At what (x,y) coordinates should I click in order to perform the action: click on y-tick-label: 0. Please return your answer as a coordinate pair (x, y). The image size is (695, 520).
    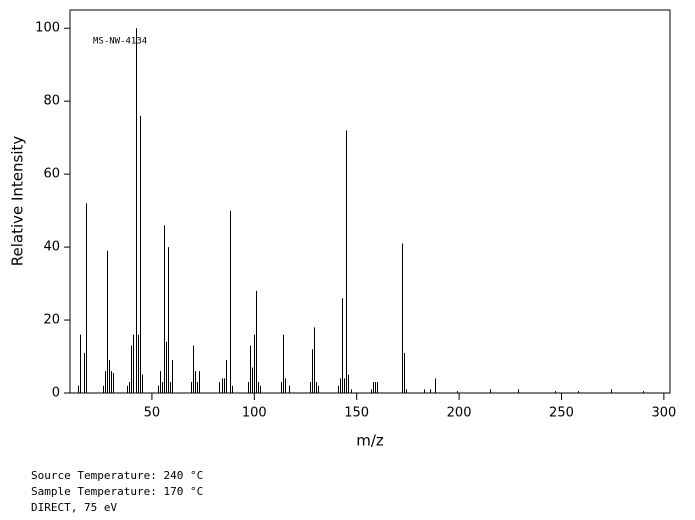
    Looking at the image, I should click on (56, 393).